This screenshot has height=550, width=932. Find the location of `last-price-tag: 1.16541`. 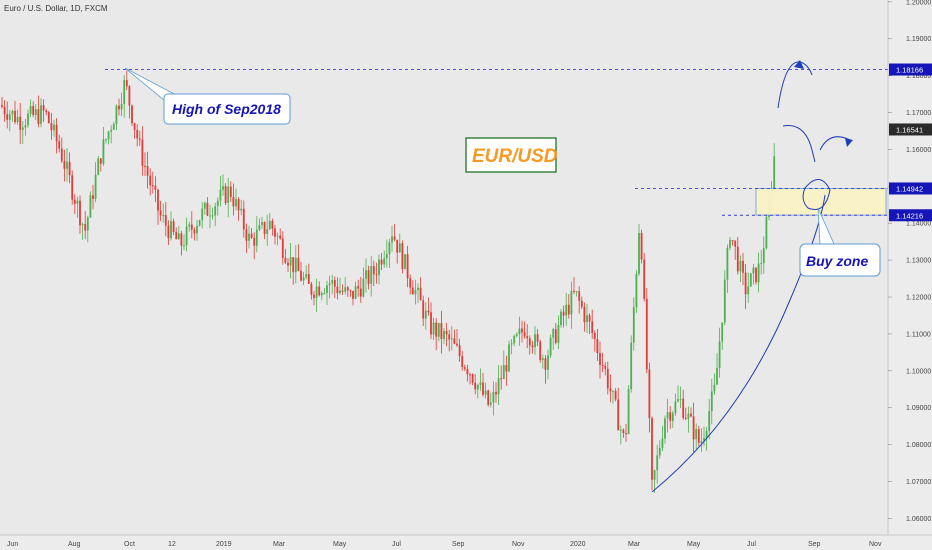

last-price-tag: 1.16541 is located at coordinates (909, 129).